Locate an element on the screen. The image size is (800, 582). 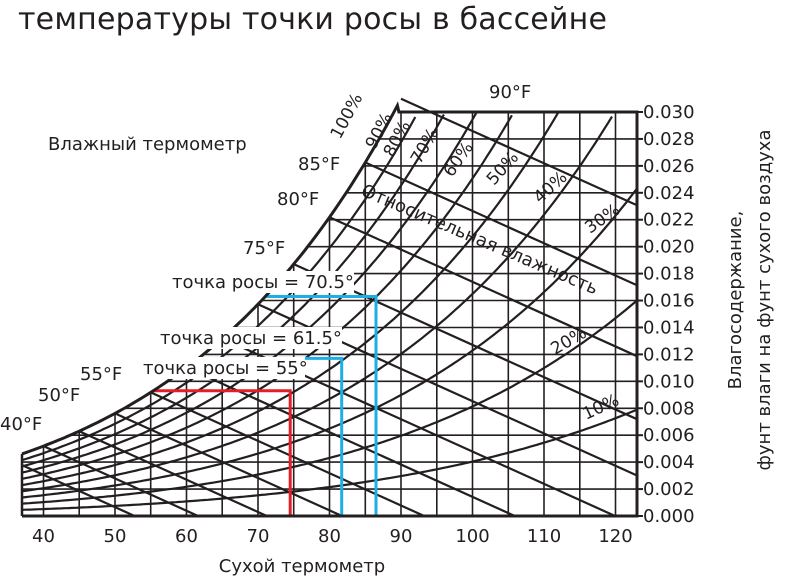
y-axis-label-line2: фунт влаги на фунт сухого воздуха is located at coordinates (764, 300).